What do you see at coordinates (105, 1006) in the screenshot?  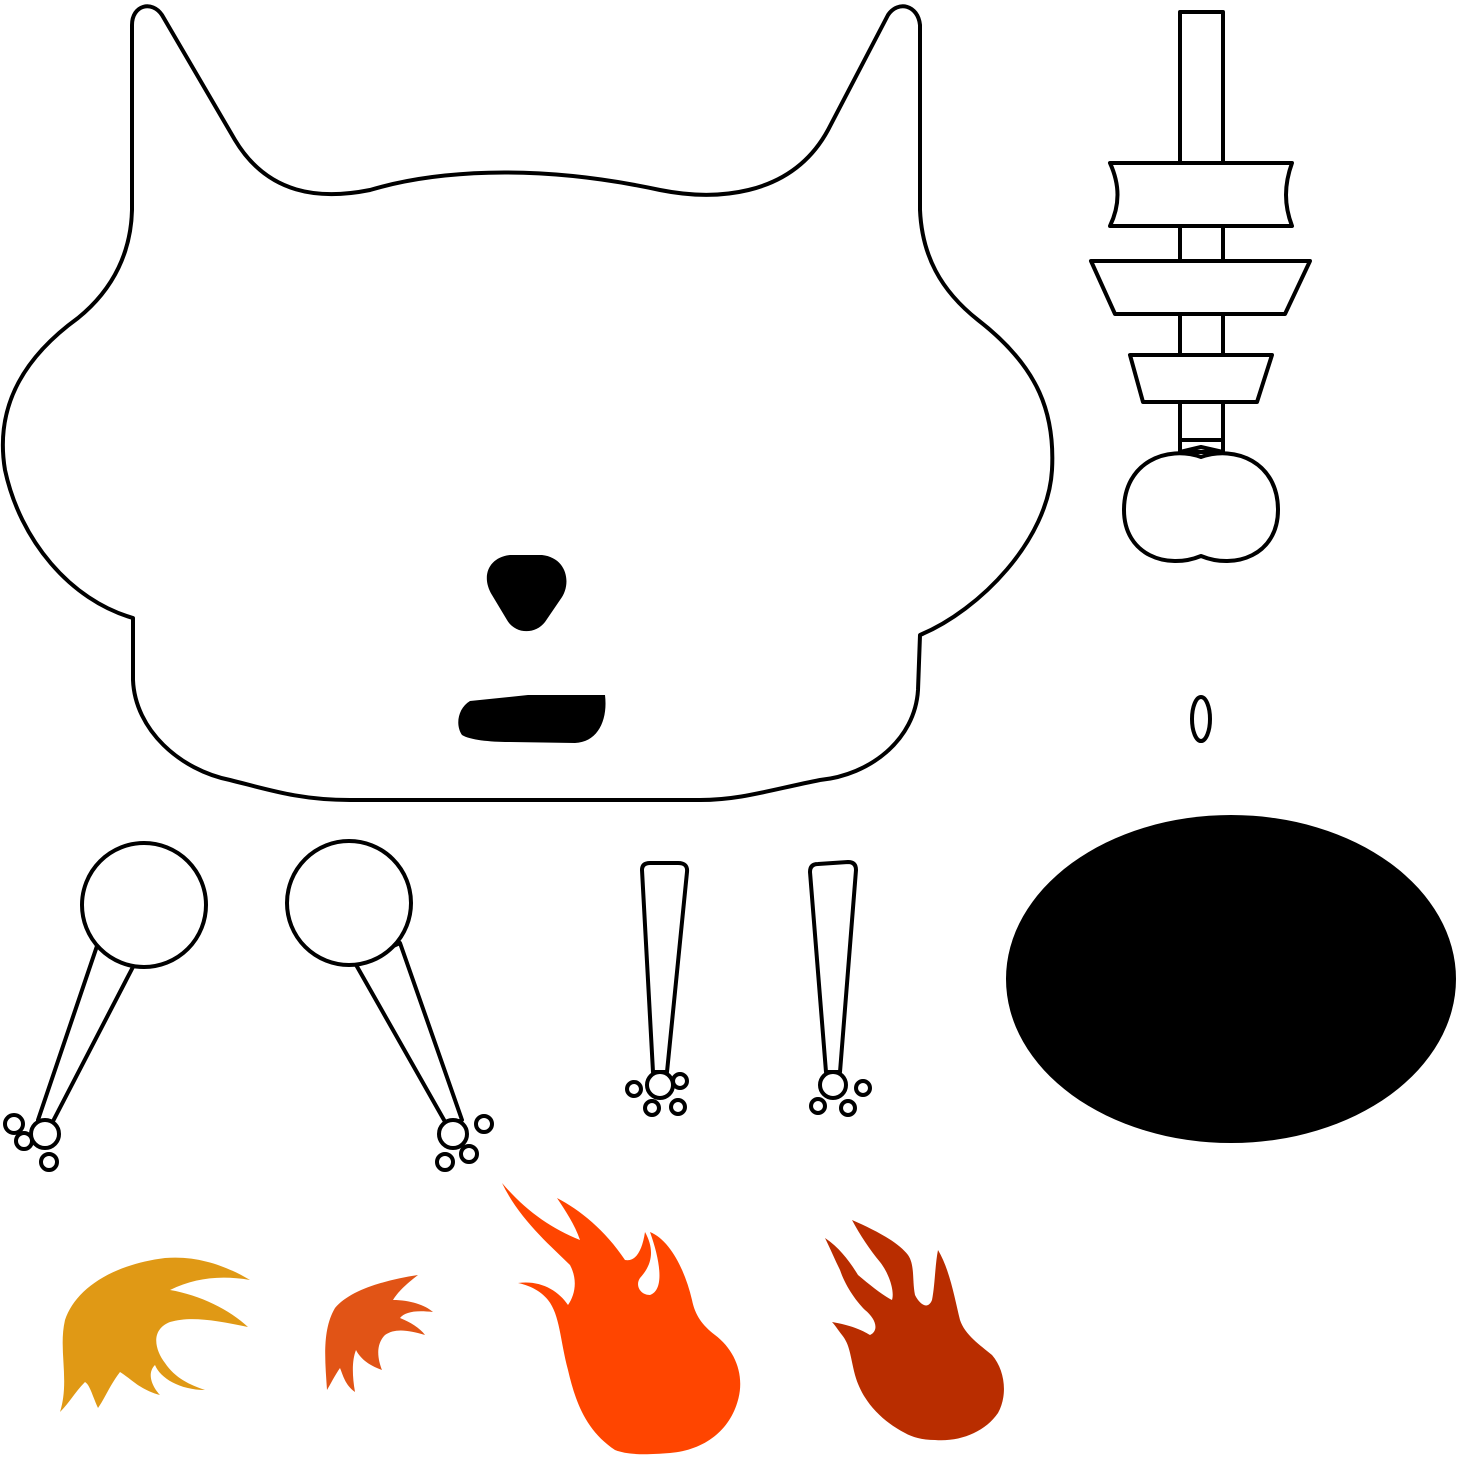 I see `front-leg-left` at bounding box center [105, 1006].